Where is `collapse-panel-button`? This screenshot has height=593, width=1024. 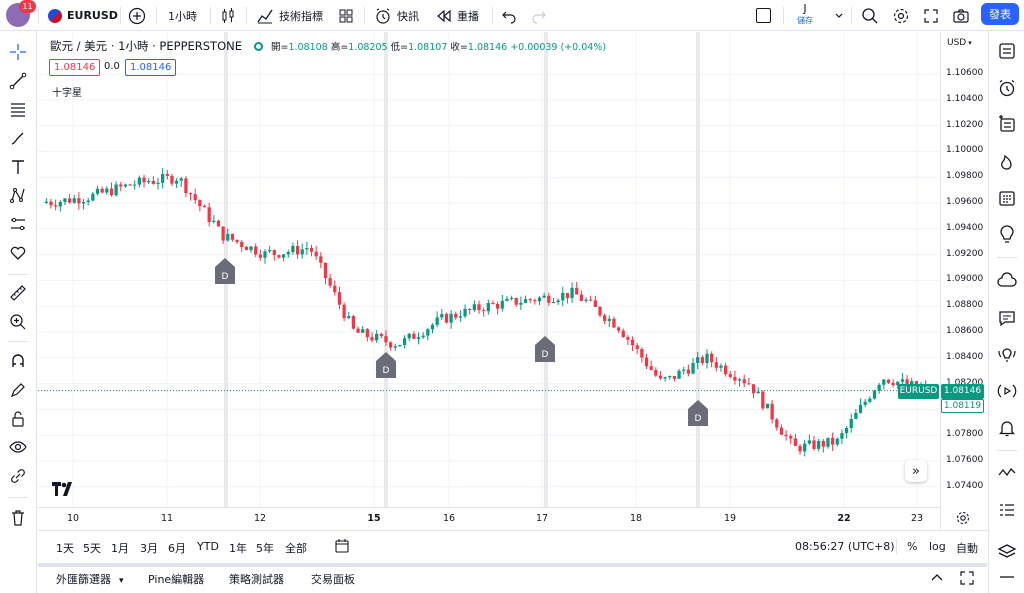
collapse-panel-button is located at coordinates (937, 578).